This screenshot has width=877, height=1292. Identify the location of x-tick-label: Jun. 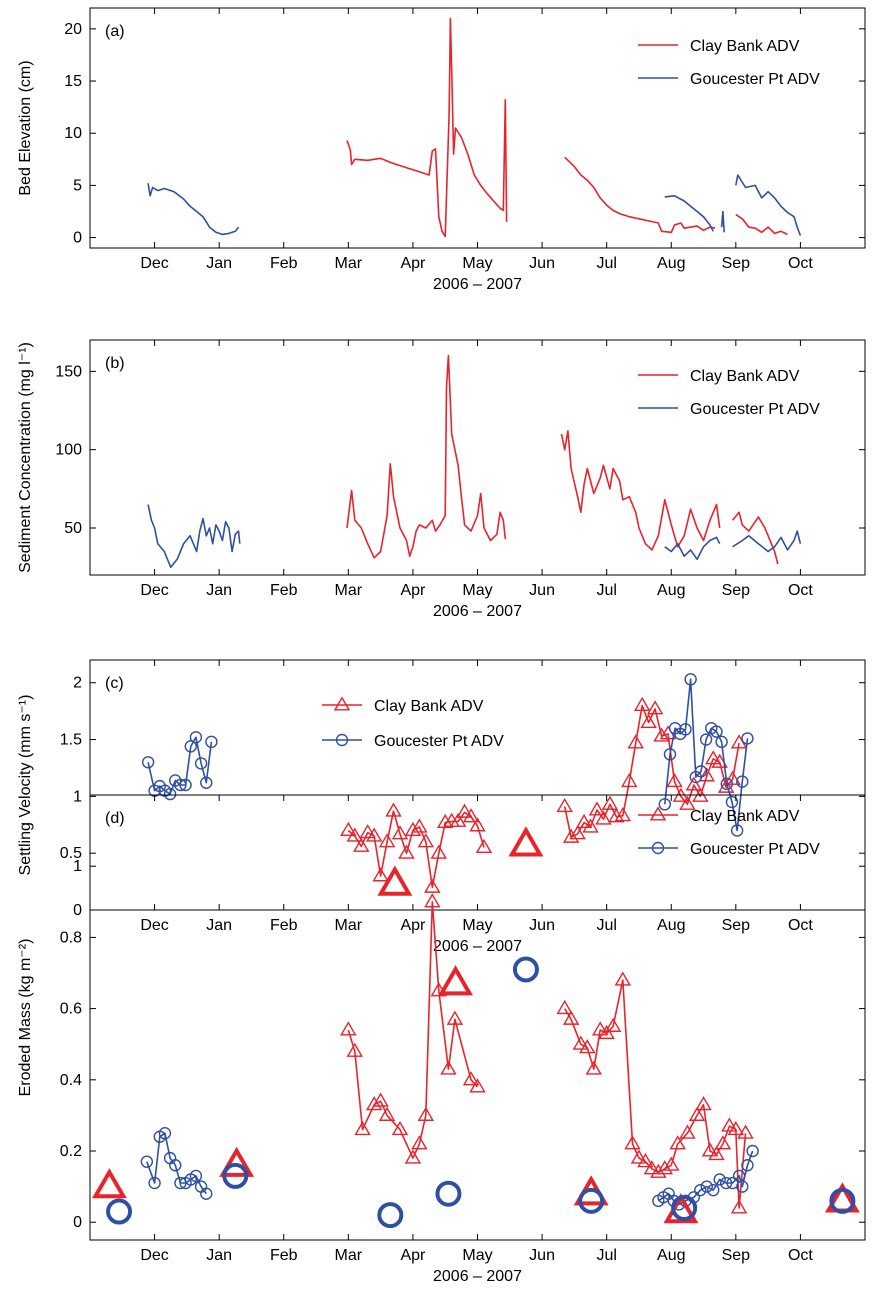
(542, 1255).